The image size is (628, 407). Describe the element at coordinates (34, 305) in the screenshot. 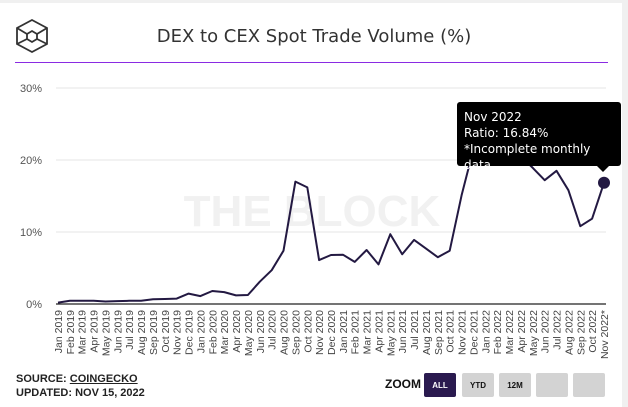

I see `y-tick-label: 0%` at that location.